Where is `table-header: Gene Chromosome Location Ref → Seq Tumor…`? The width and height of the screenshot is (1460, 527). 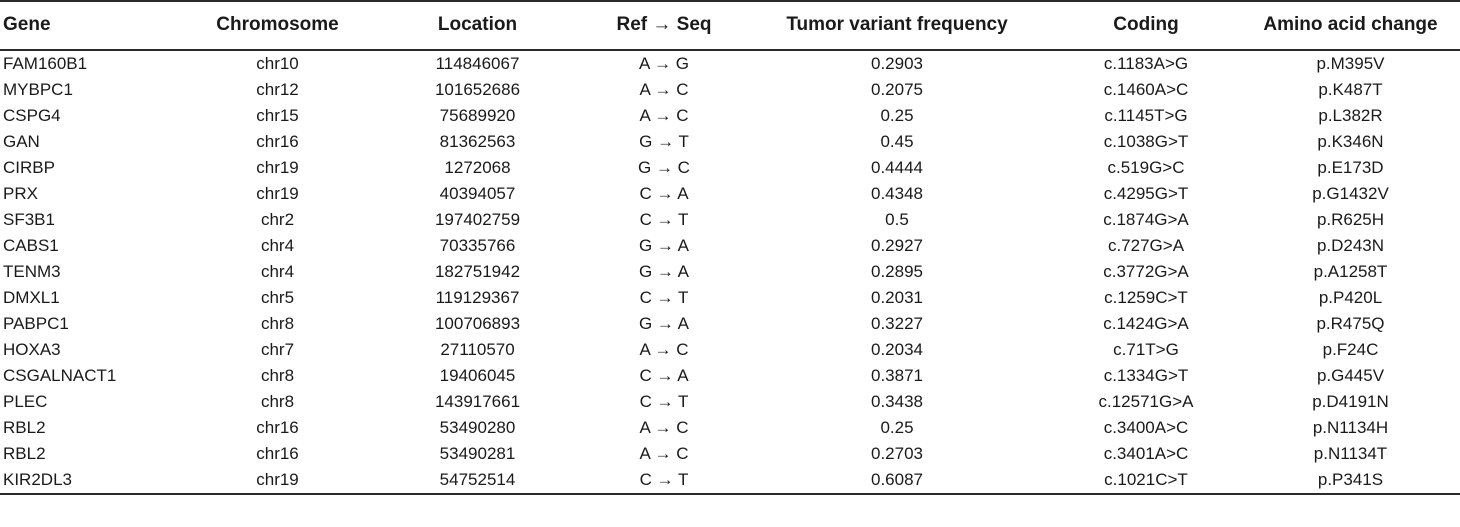 table-header: Gene Chromosome Location Ref → Seq Tumor… is located at coordinates (730, 25).